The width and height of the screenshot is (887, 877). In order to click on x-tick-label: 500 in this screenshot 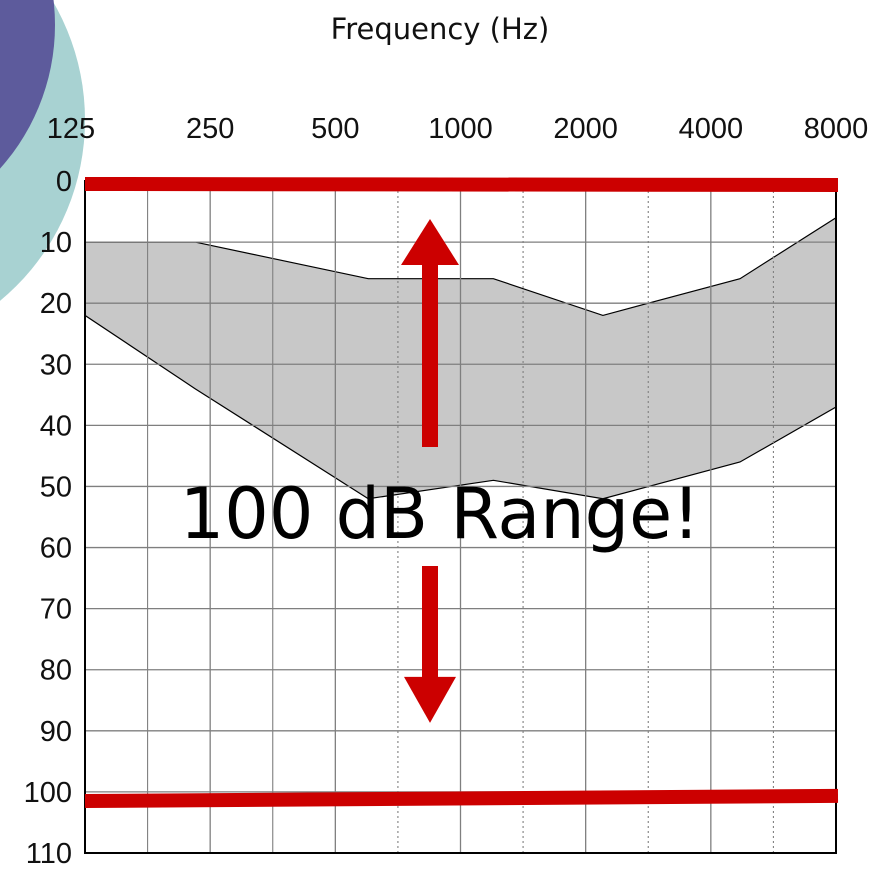, I will do `click(335, 129)`.